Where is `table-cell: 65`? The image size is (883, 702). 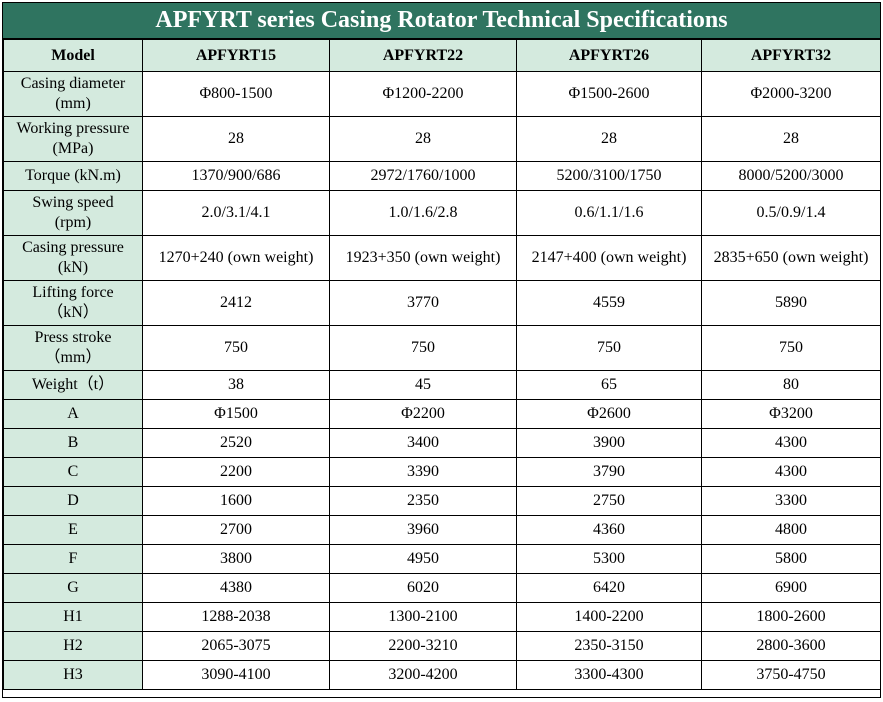
table-cell: 65 is located at coordinates (609, 385).